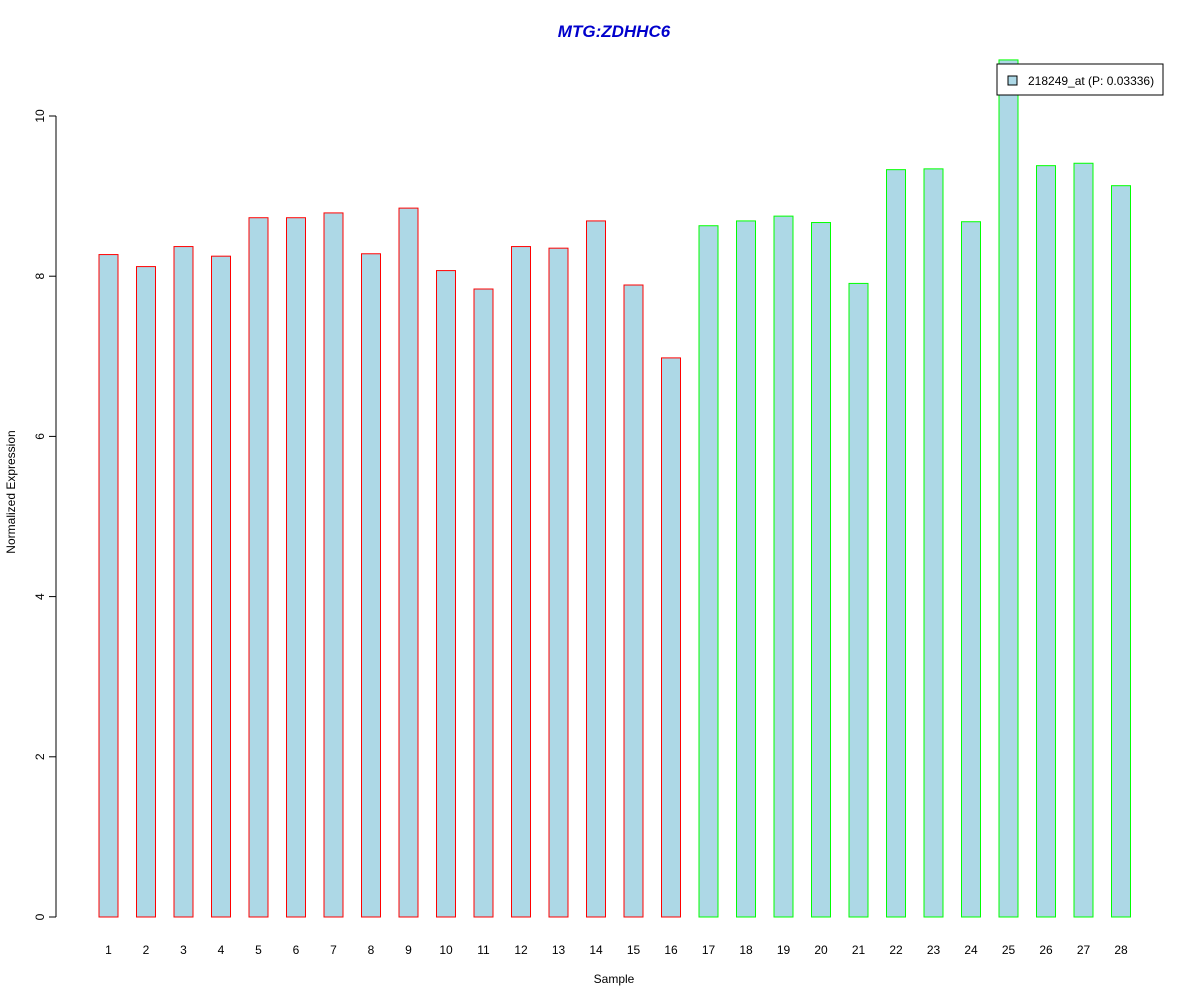 The image size is (1200, 1000). I want to click on x-tick-label: 3, so click(183, 950).